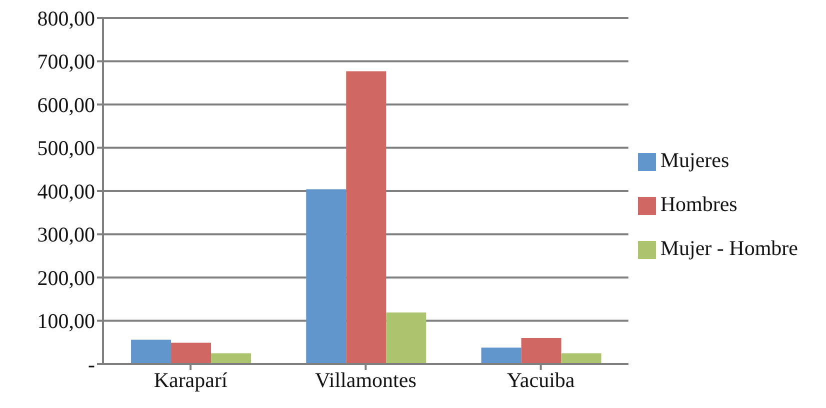  What do you see at coordinates (91, 364) in the screenshot?
I see `y-tick-label: -` at bounding box center [91, 364].